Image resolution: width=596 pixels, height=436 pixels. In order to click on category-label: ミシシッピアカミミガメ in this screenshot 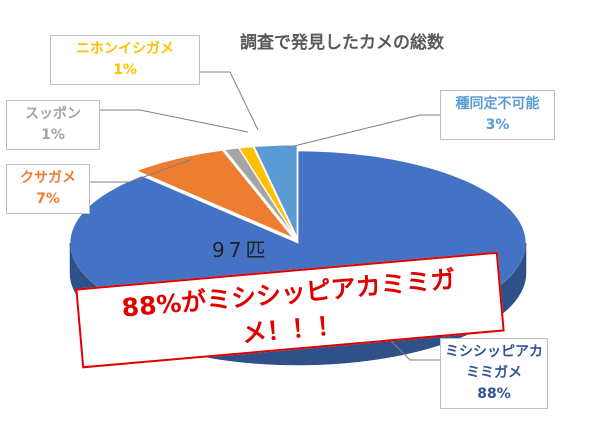, I will do `click(494, 362)`.